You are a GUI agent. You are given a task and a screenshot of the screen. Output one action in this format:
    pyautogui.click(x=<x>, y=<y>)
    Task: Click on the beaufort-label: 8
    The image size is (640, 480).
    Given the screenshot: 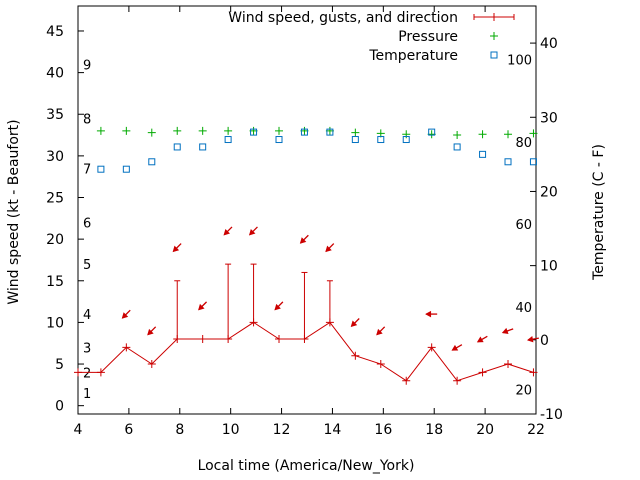 What is the action you would take?
    pyautogui.click(x=87, y=119)
    